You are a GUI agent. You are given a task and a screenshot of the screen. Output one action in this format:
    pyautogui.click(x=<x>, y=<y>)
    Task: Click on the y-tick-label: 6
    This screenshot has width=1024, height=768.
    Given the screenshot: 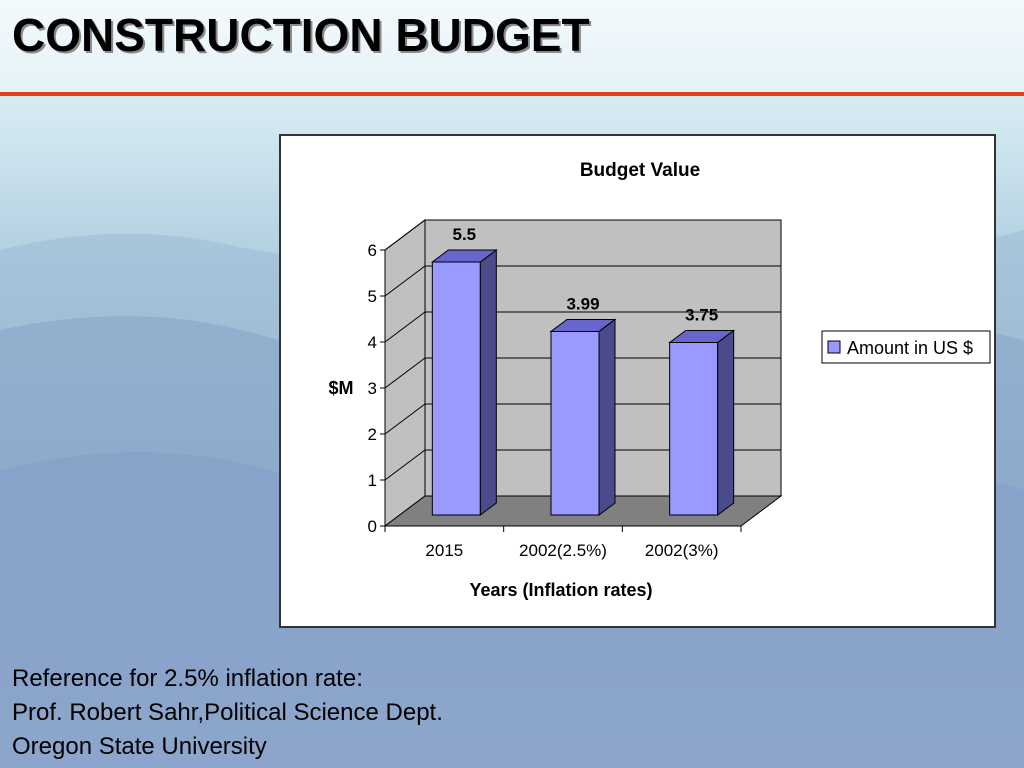 What is the action you would take?
    pyautogui.click(x=372, y=250)
    